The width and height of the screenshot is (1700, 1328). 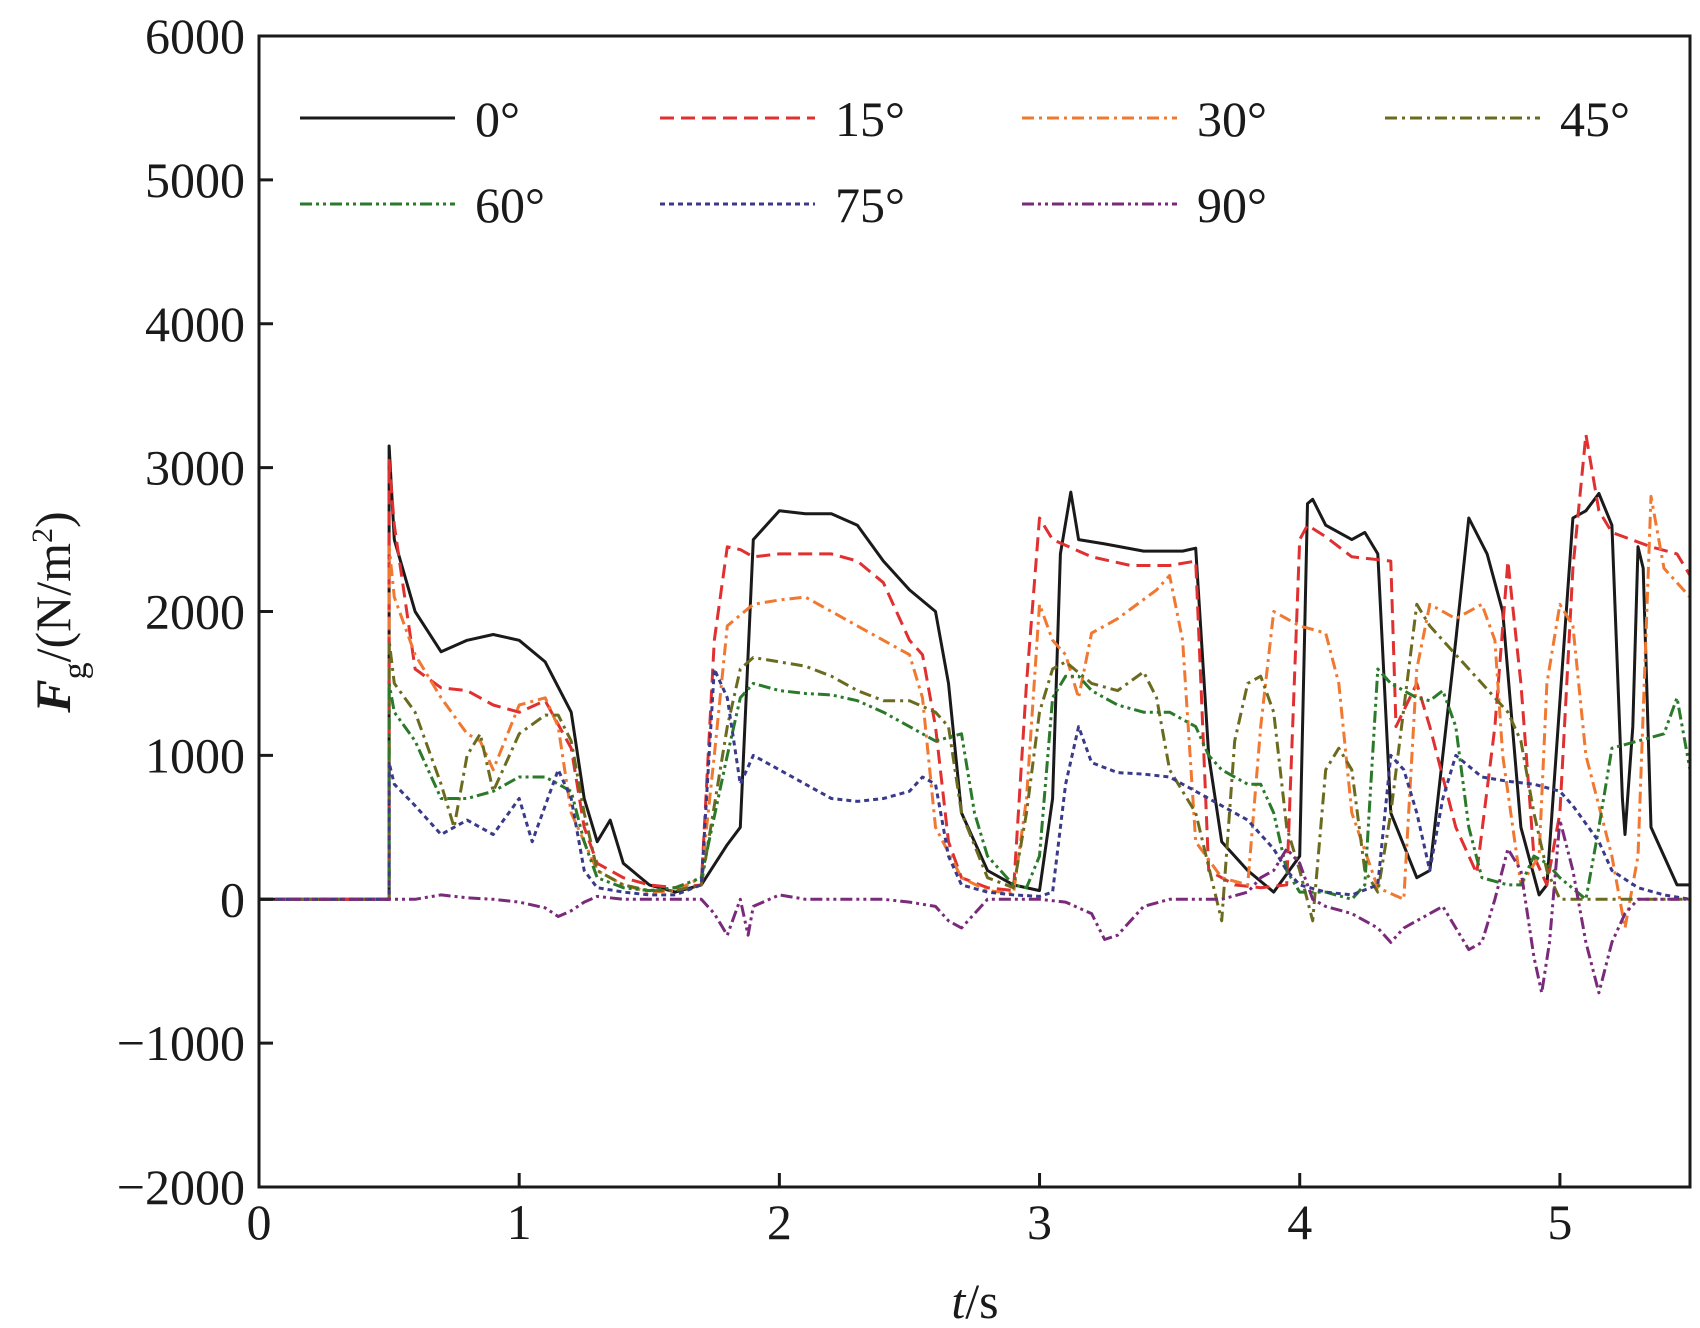 What do you see at coordinates (1232, 119) in the screenshot?
I see `legend-label-2: 30°` at bounding box center [1232, 119].